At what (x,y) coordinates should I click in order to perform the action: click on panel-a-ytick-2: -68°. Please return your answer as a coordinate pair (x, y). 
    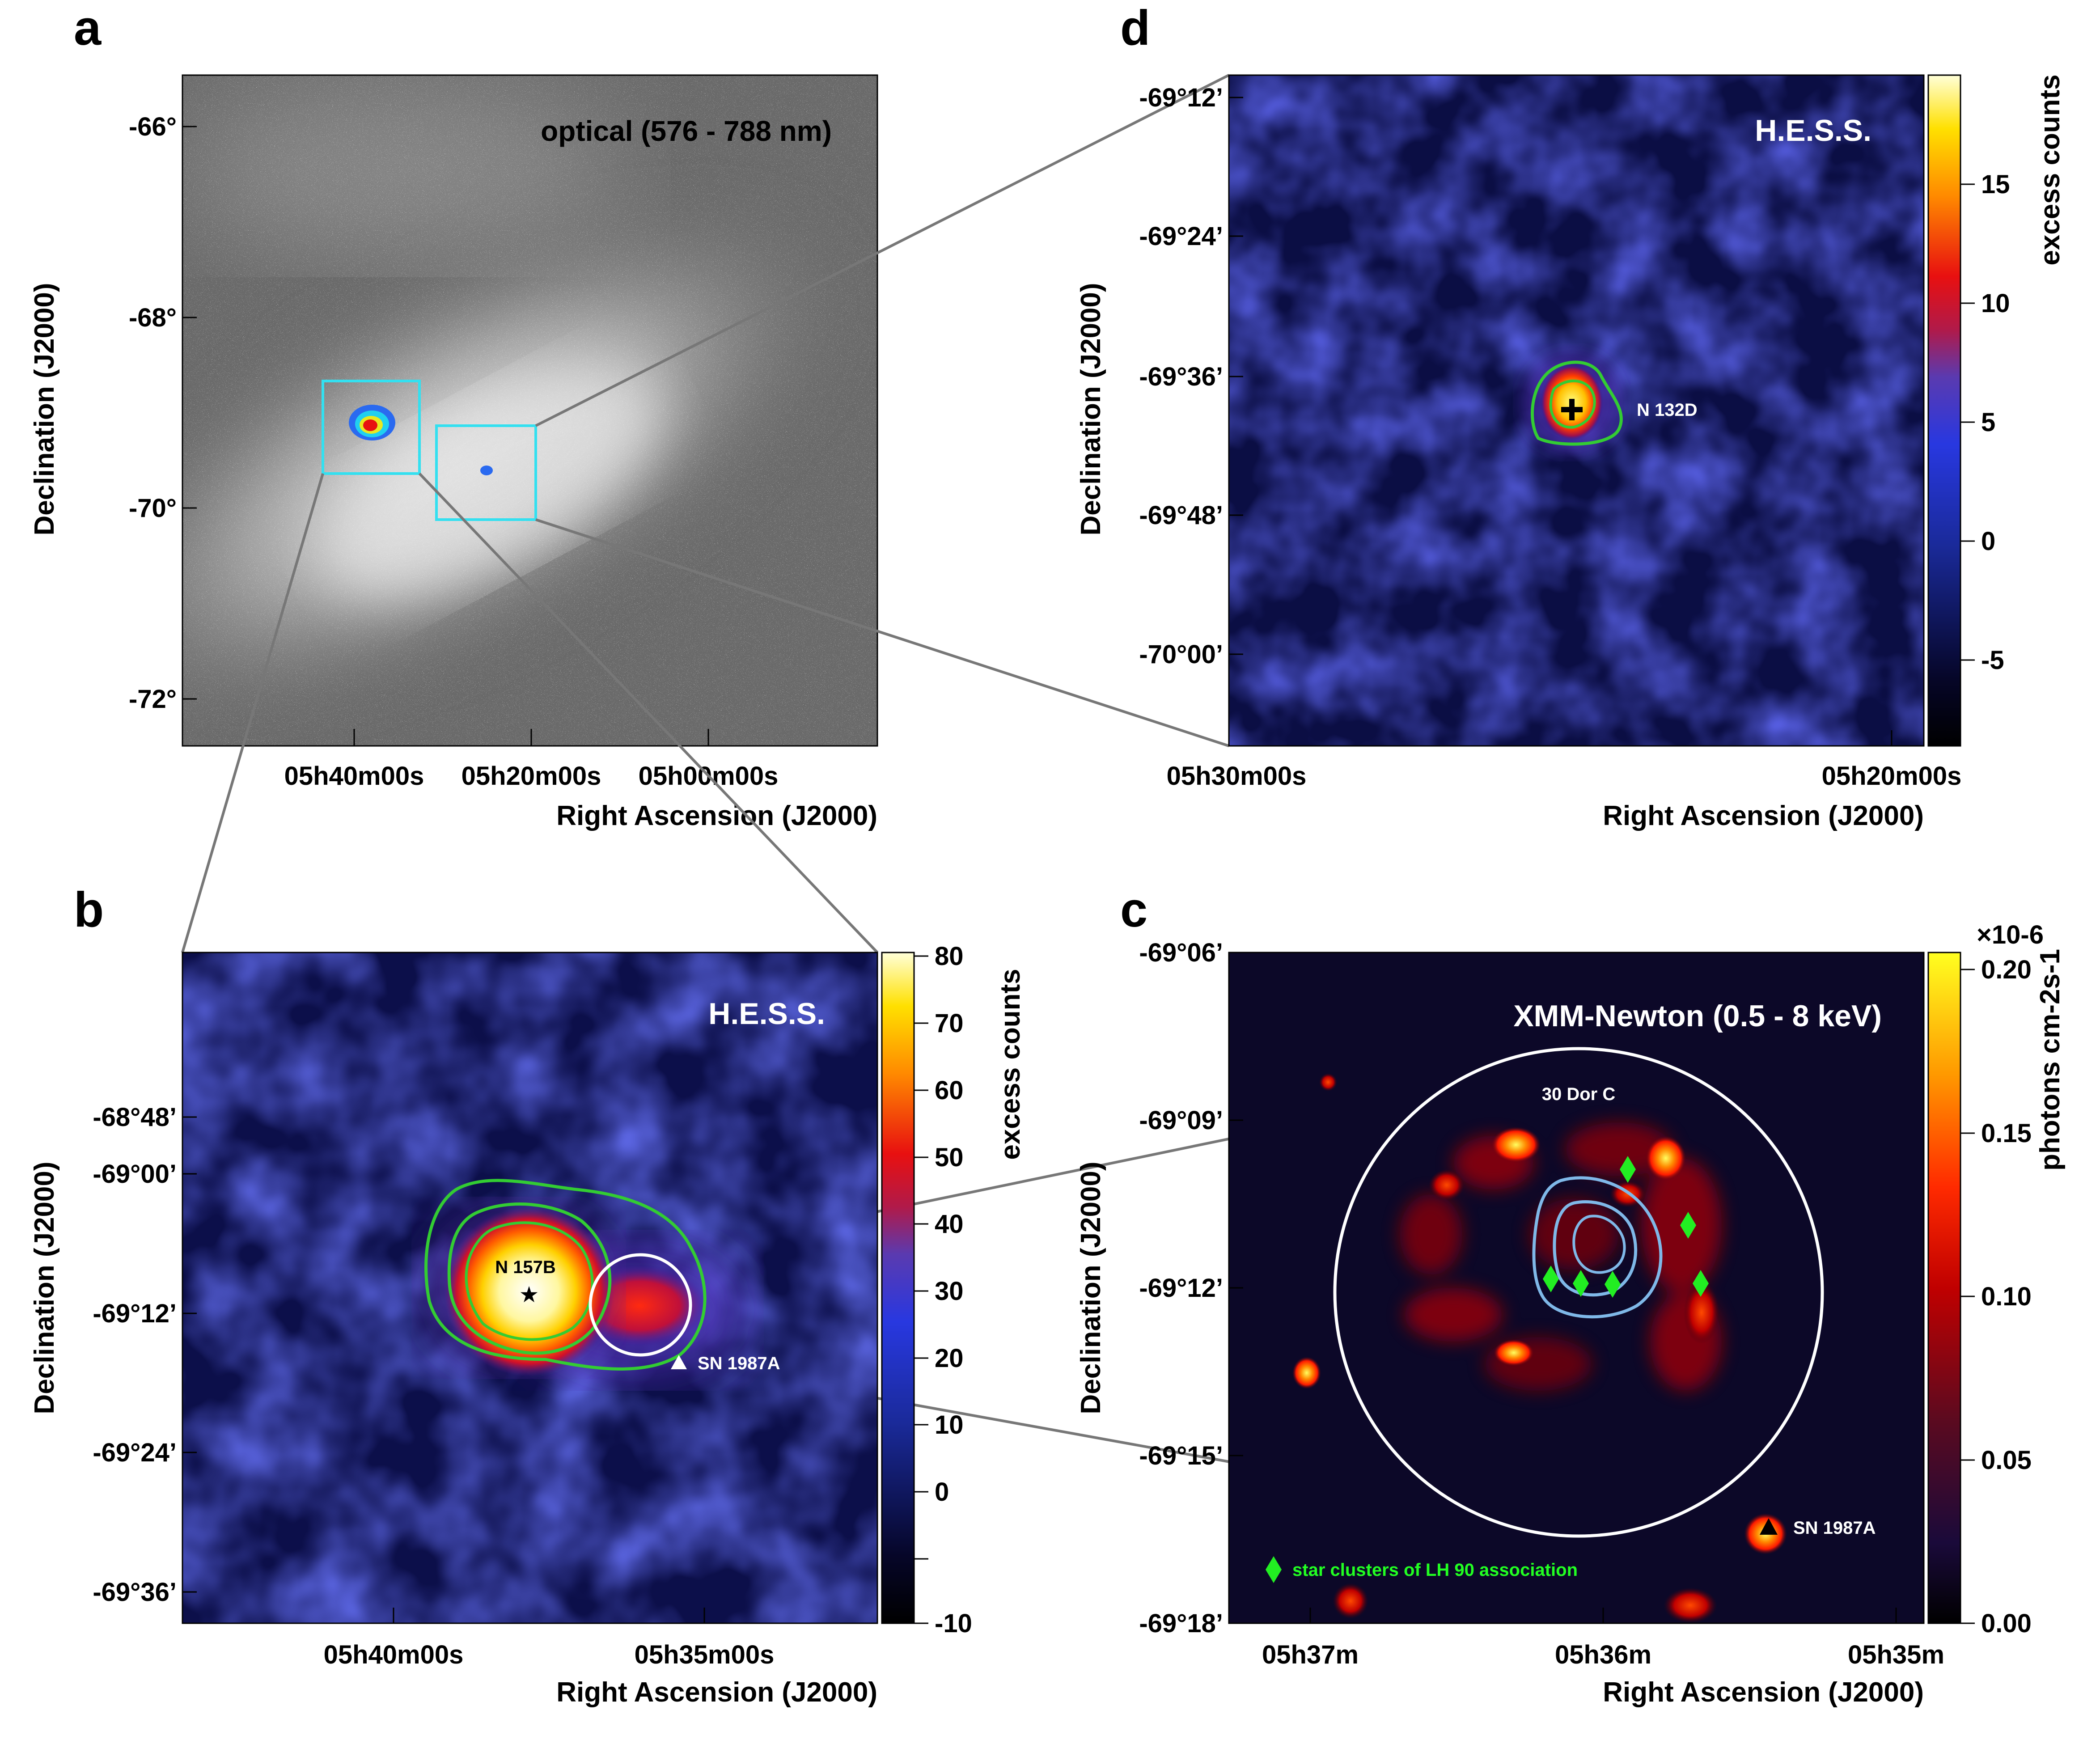
    Looking at the image, I should click on (153, 317).